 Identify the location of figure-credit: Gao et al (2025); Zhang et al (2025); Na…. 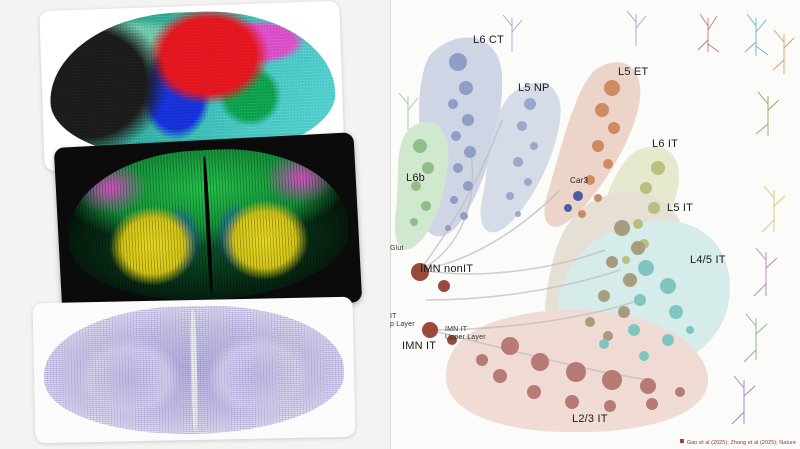
(737, 442).